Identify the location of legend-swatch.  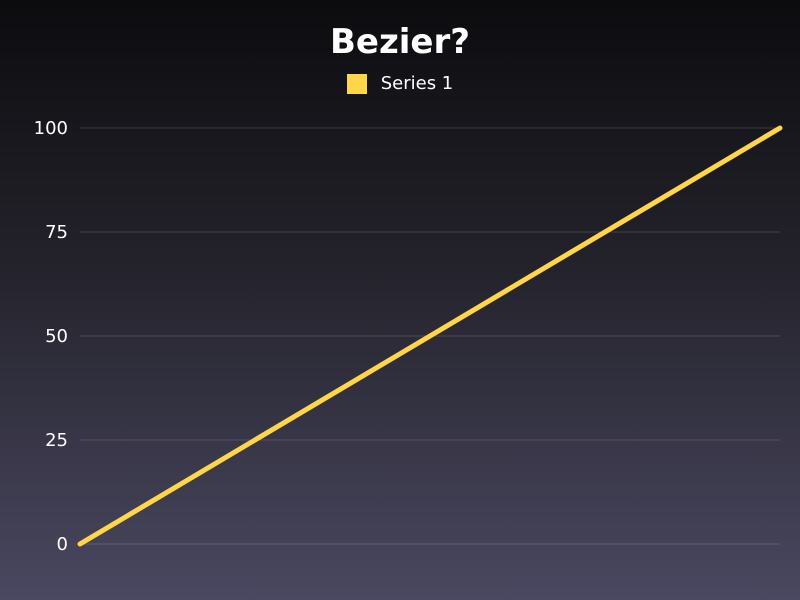
(356, 84).